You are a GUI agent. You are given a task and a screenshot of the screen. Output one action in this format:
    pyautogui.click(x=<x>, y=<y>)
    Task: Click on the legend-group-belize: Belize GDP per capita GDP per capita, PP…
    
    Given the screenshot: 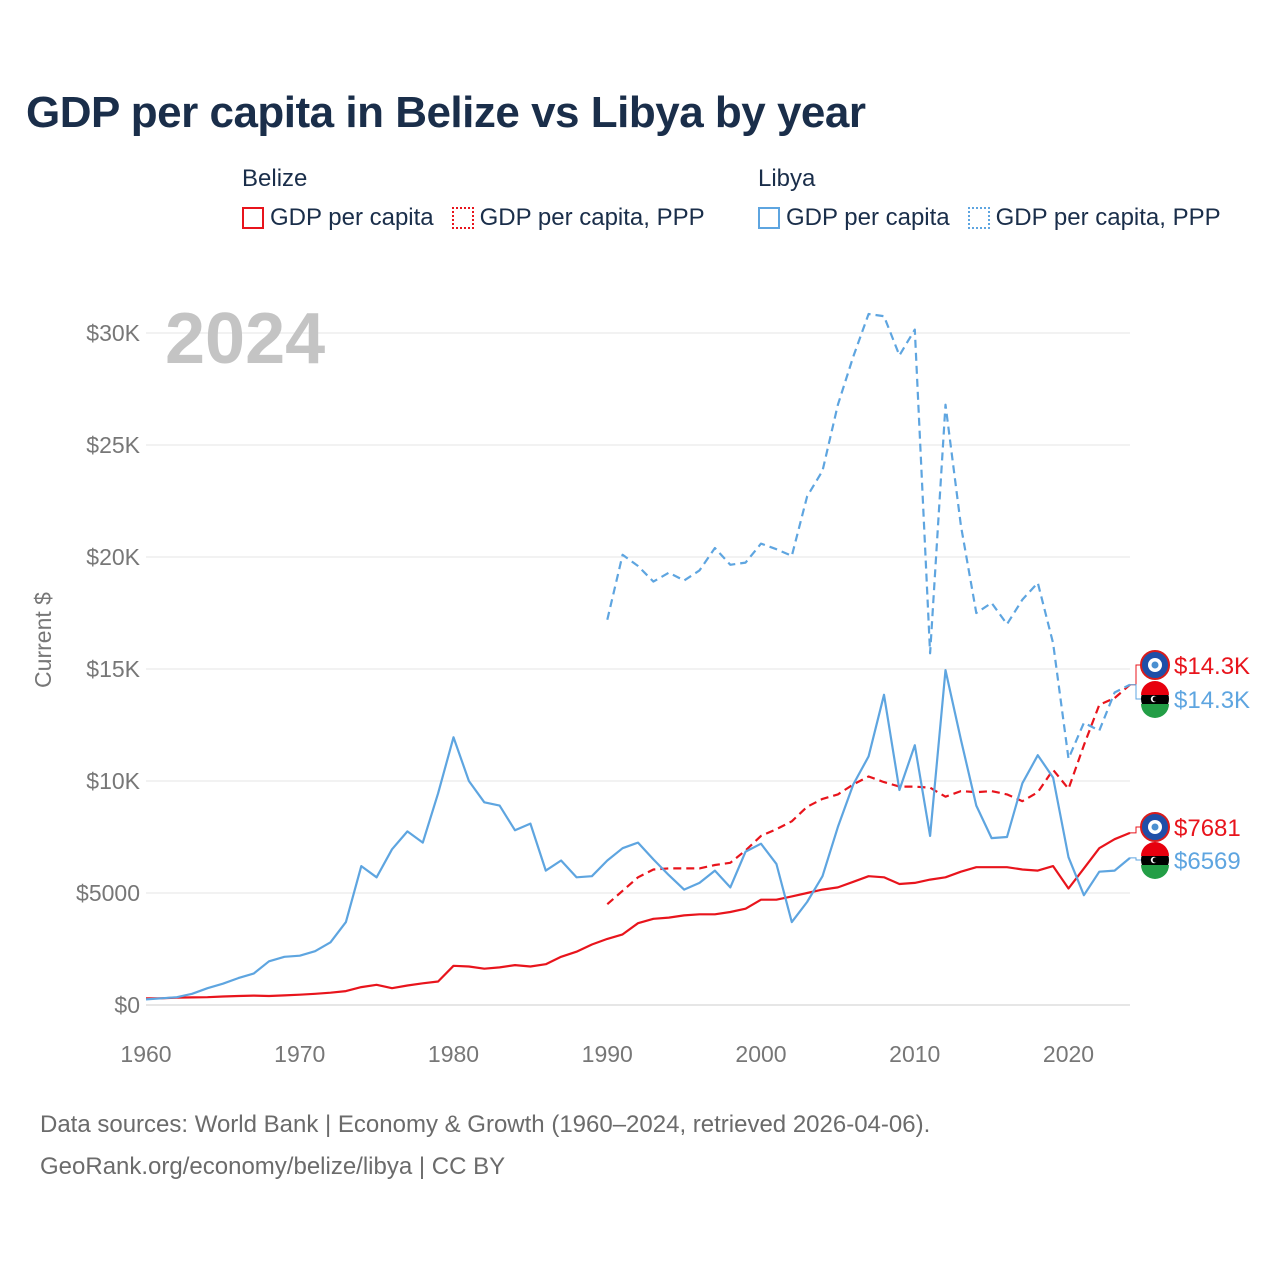 What is the action you would take?
    pyautogui.click(x=482, y=197)
    